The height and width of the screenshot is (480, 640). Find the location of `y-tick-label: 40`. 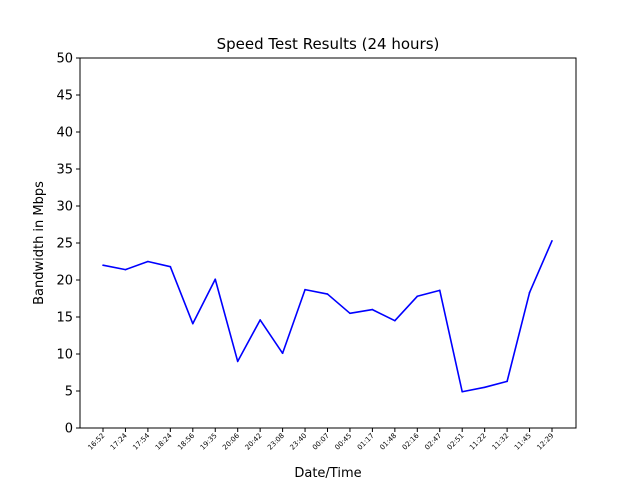

y-tick-label: 40 is located at coordinates (64, 133).